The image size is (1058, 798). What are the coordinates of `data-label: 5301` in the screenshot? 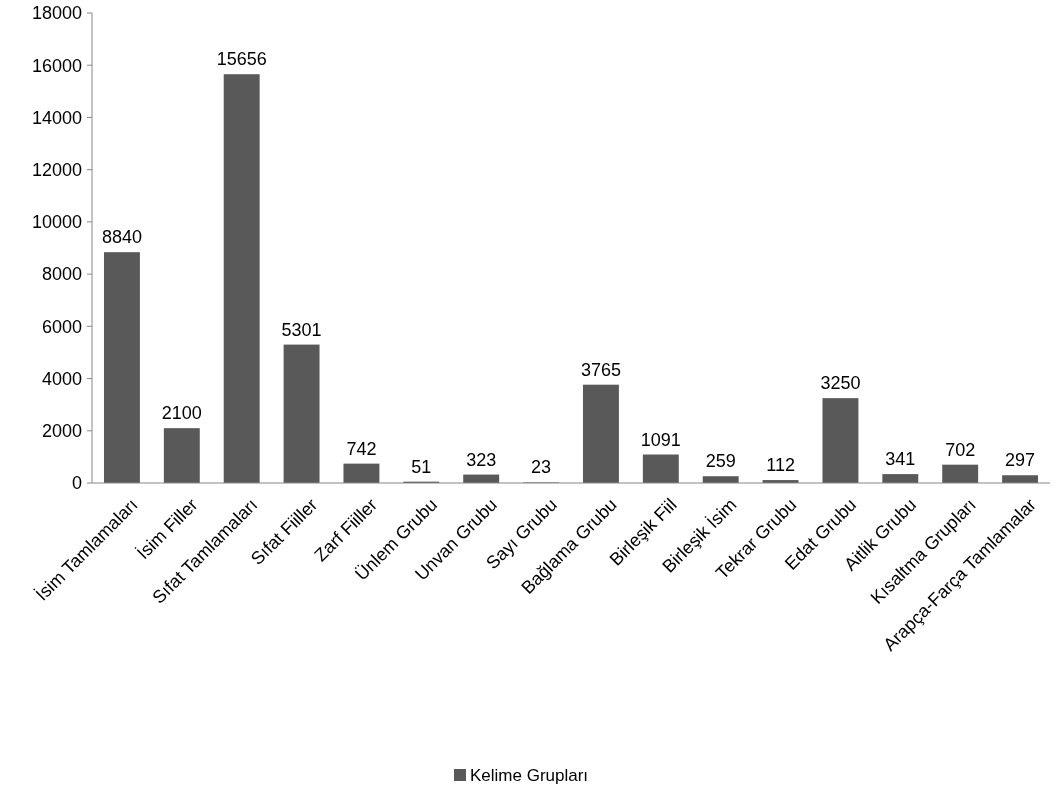 It's located at (301, 329).